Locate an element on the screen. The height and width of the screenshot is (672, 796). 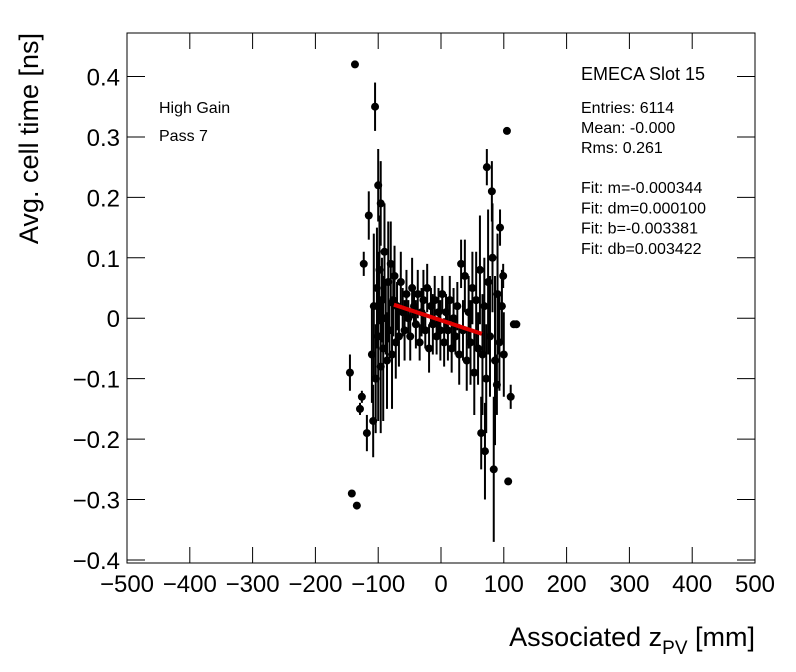
fit-line is located at coordinates (438, 319).